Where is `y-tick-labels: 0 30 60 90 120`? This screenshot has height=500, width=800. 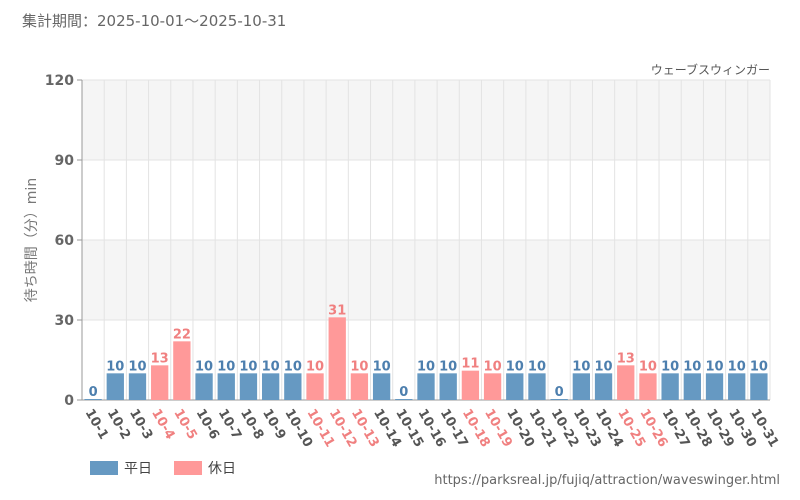
y-tick-labels: 0 30 60 90 120 is located at coordinates (63, 241).